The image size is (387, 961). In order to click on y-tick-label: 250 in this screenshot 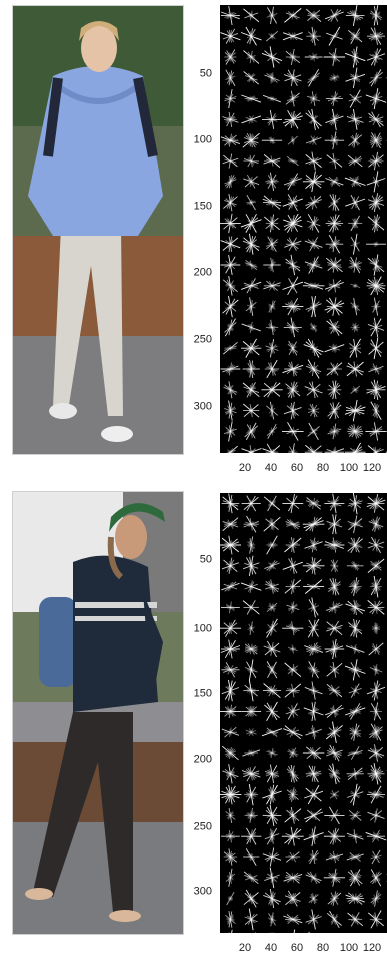, I will do `click(202, 826)`.